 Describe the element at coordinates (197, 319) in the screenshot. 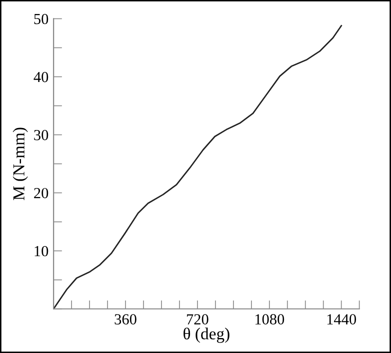

I see `x-tick-label: 720` at that location.